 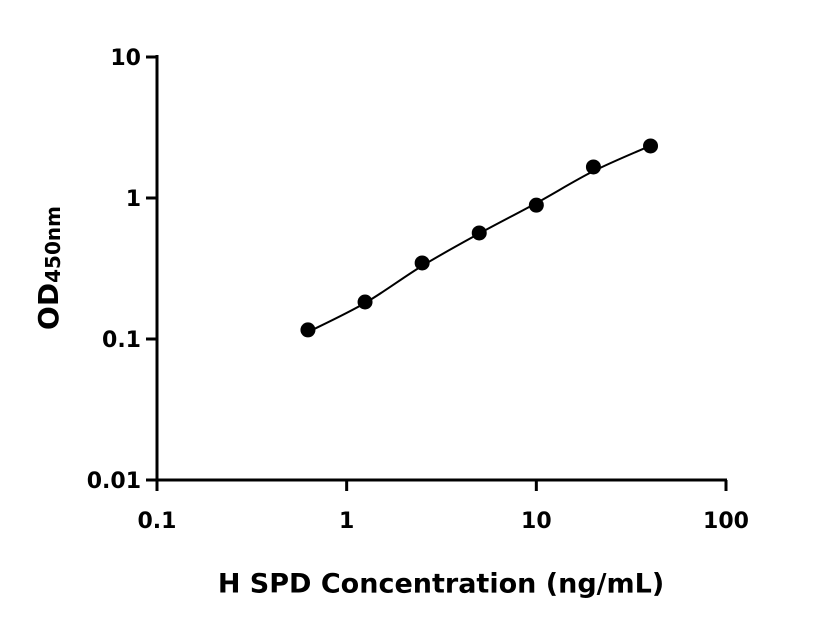 What do you see at coordinates (133, 199) in the screenshot?
I see `y-tick-label: 1` at bounding box center [133, 199].